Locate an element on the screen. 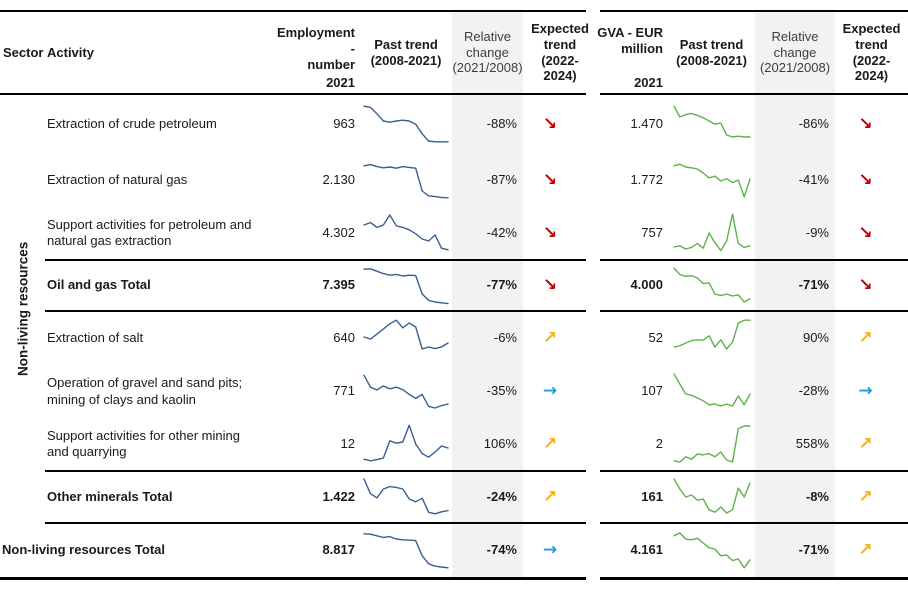  table-row: Oil and gas Total 7.395 -77% ↘ 4.000 -71% ↘ is located at coordinates (454, 285).